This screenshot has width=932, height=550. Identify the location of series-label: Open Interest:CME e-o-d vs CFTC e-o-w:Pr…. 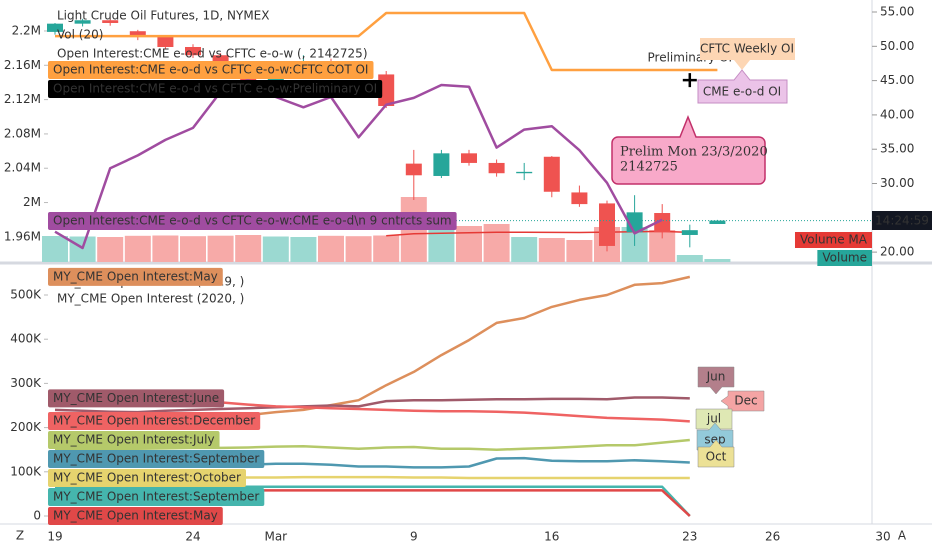
(215, 89).